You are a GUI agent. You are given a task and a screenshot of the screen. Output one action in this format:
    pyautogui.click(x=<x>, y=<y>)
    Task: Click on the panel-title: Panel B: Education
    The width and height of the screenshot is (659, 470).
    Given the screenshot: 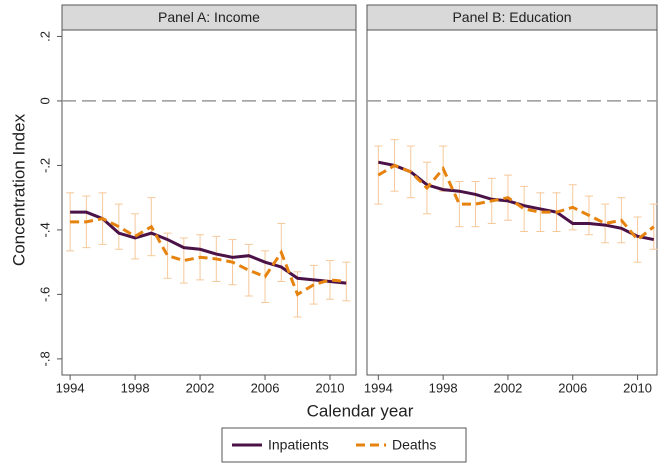 What is the action you would take?
    pyautogui.click(x=511, y=17)
    